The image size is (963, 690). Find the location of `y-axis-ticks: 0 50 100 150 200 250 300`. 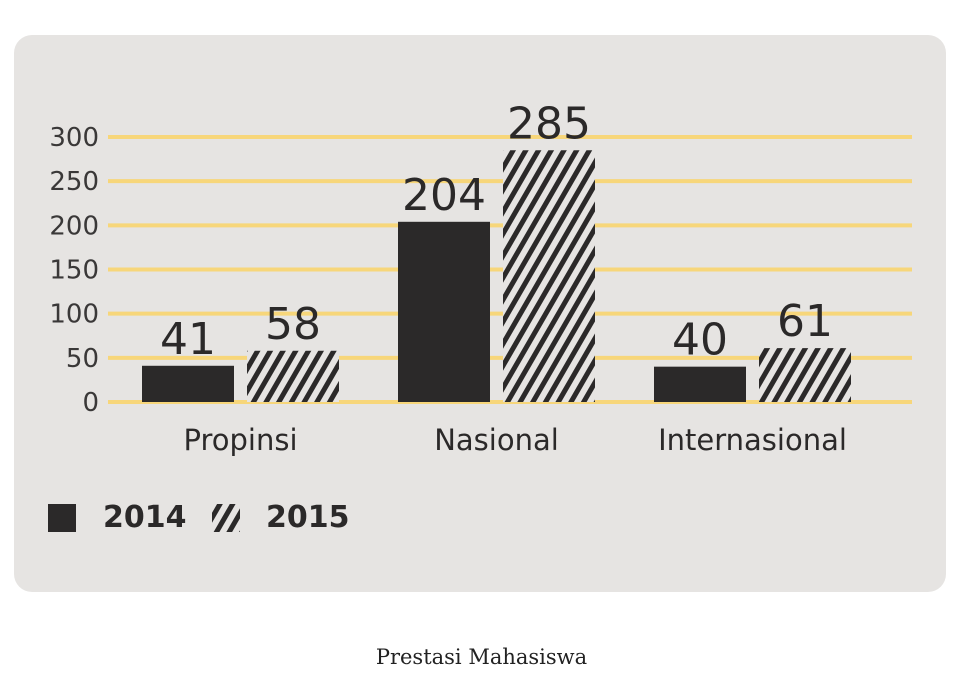

y-axis-ticks: 0 50 100 150 200 250 300 is located at coordinates (74, 270).